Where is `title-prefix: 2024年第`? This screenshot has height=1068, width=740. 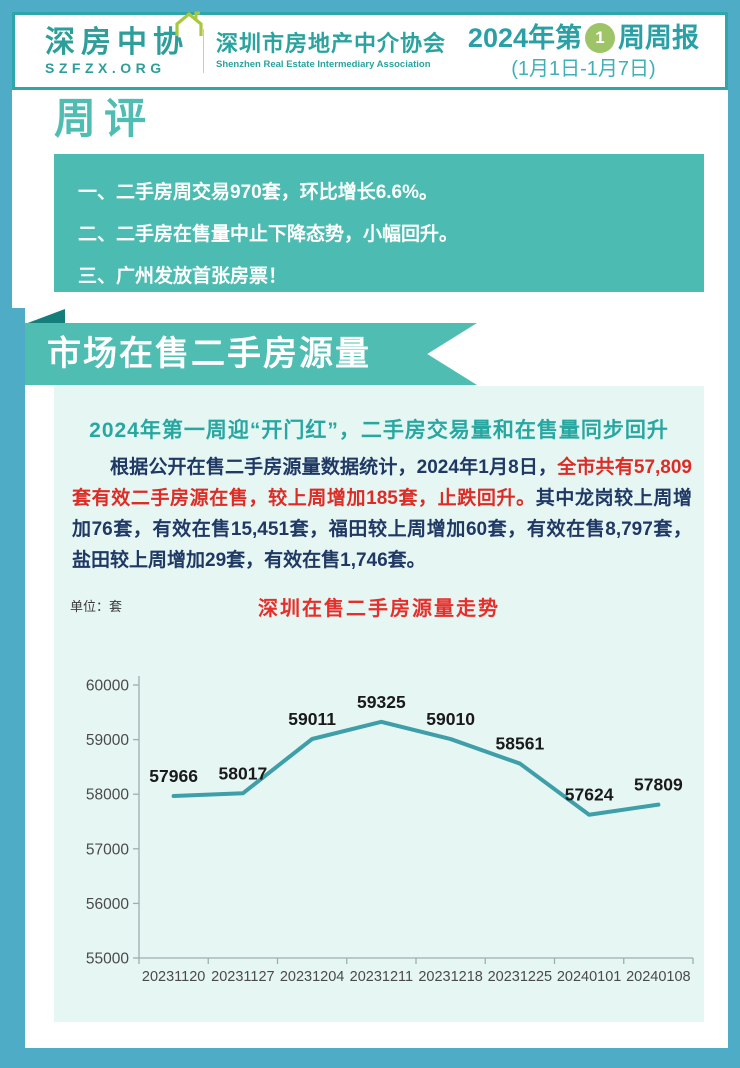 title-prefix: 2024年第 is located at coordinates (524, 37).